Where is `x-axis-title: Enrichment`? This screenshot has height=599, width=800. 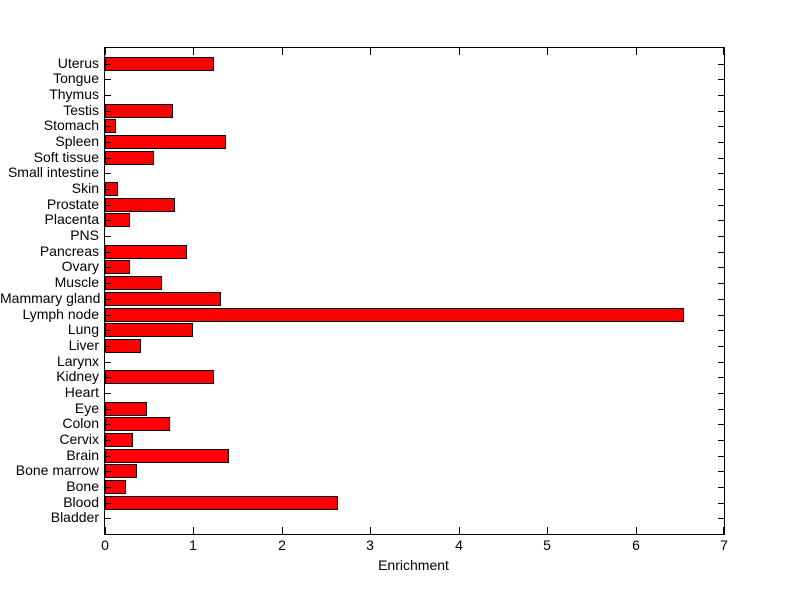
x-axis-title: Enrichment is located at coordinates (413, 565).